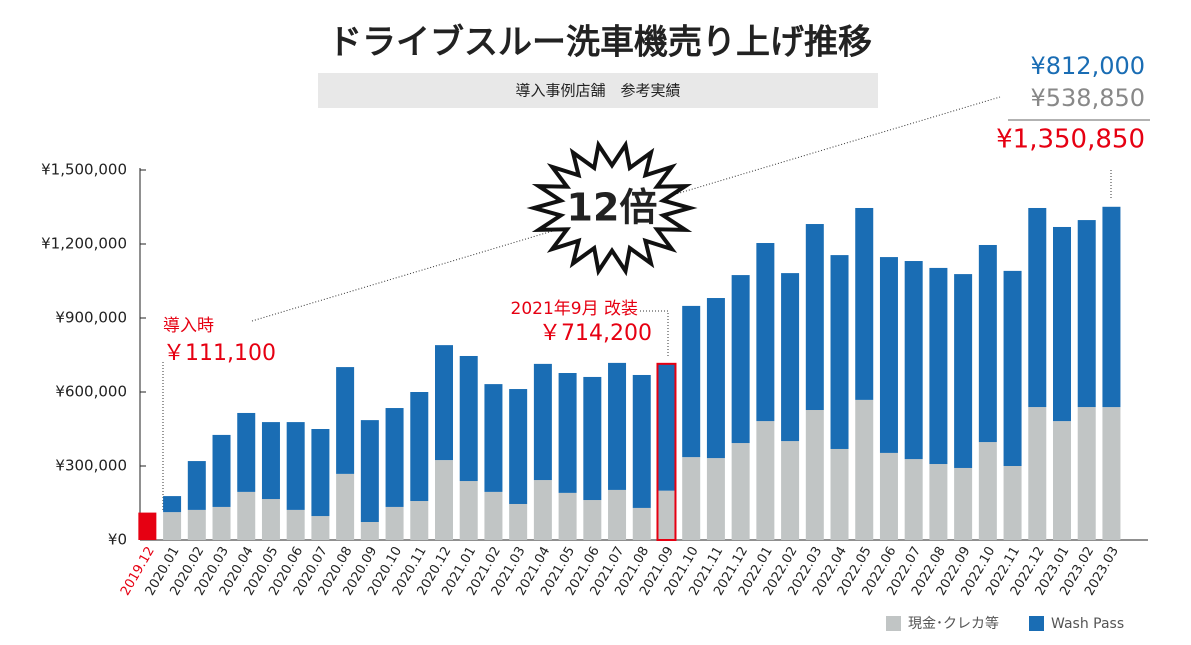 The width and height of the screenshot is (1191, 645). I want to click on y-tick-label: ¥0, so click(117, 540).